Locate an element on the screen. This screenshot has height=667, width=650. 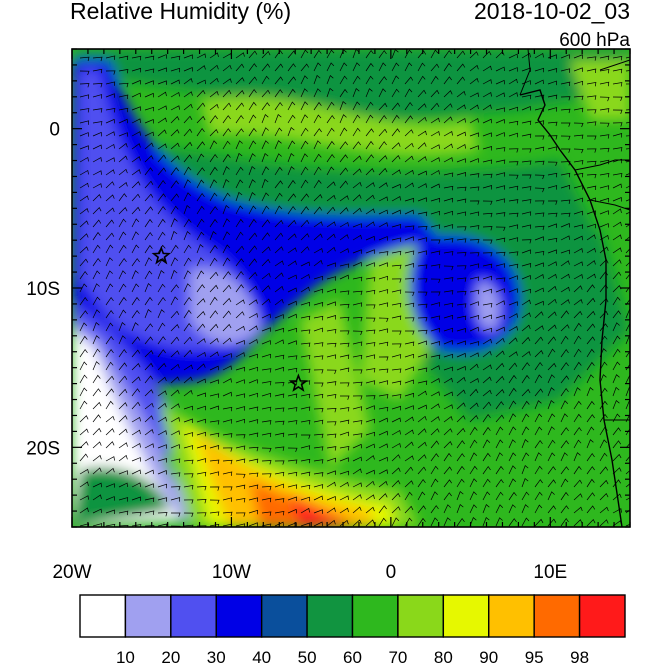
colorbar-swatch is located at coordinates (602, 616).